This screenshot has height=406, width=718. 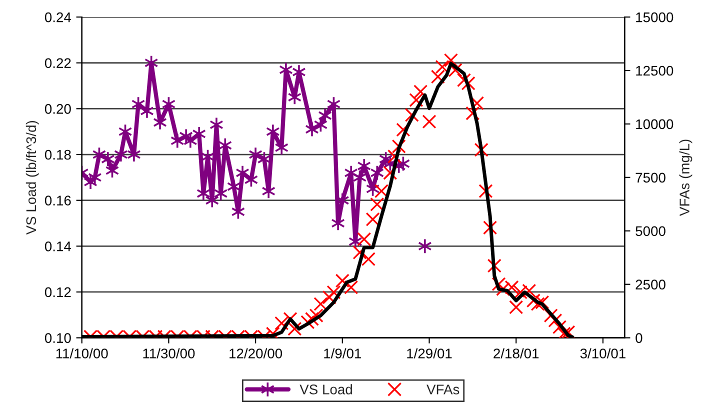 What do you see at coordinates (685, 178) in the screenshot?
I see `y2-axis-title: VFAs (mg/L)` at bounding box center [685, 178].